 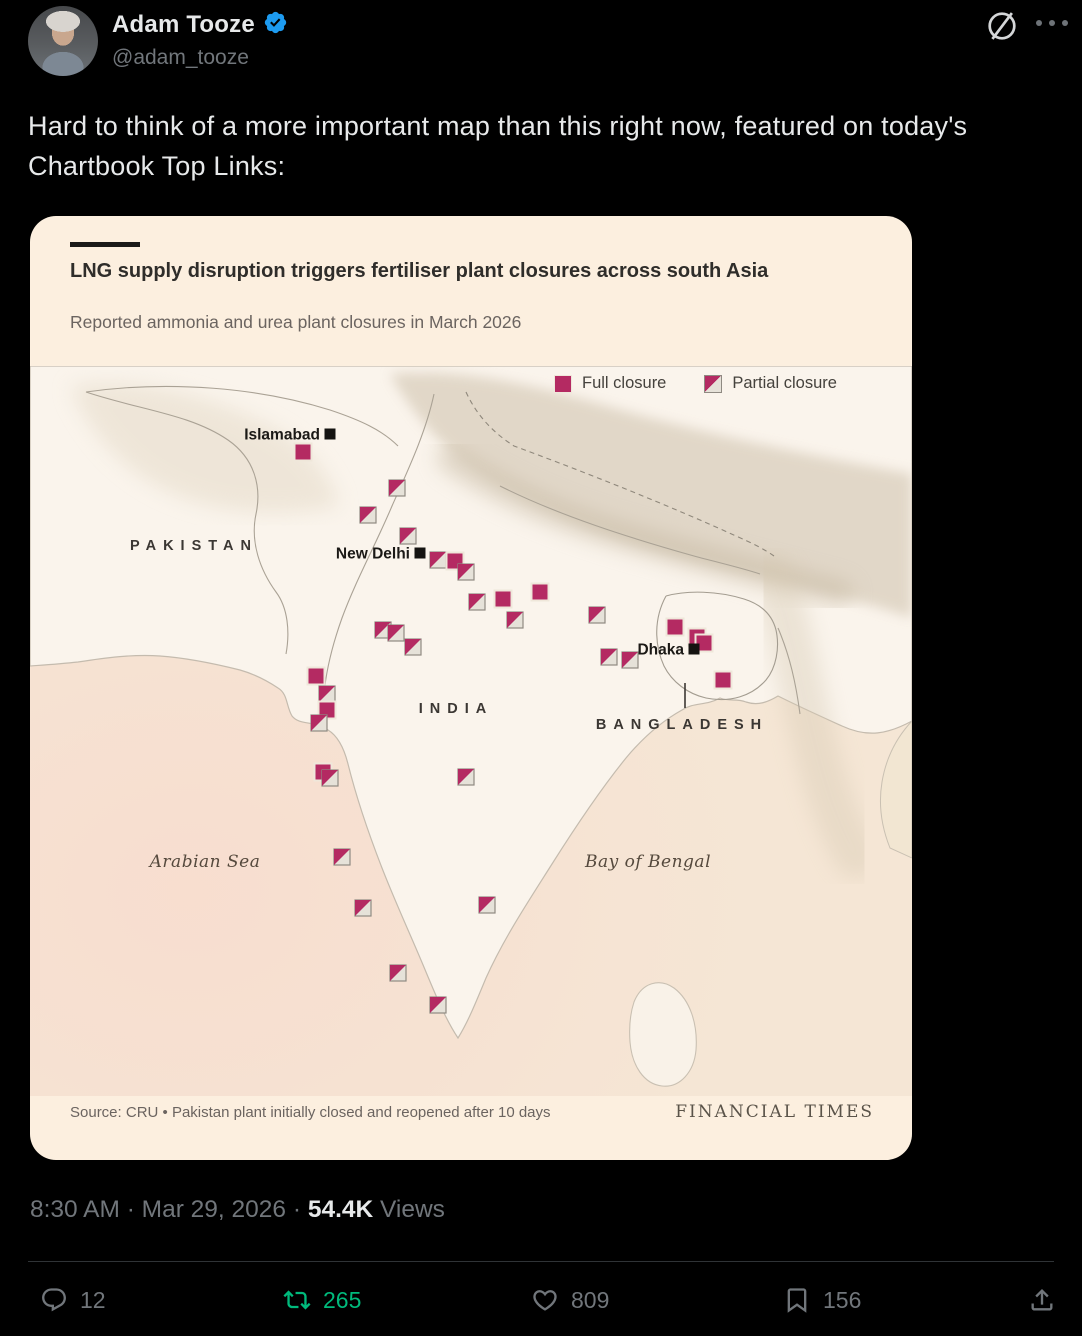 I want to click on reply-icon, so click(x=54, y=1300).